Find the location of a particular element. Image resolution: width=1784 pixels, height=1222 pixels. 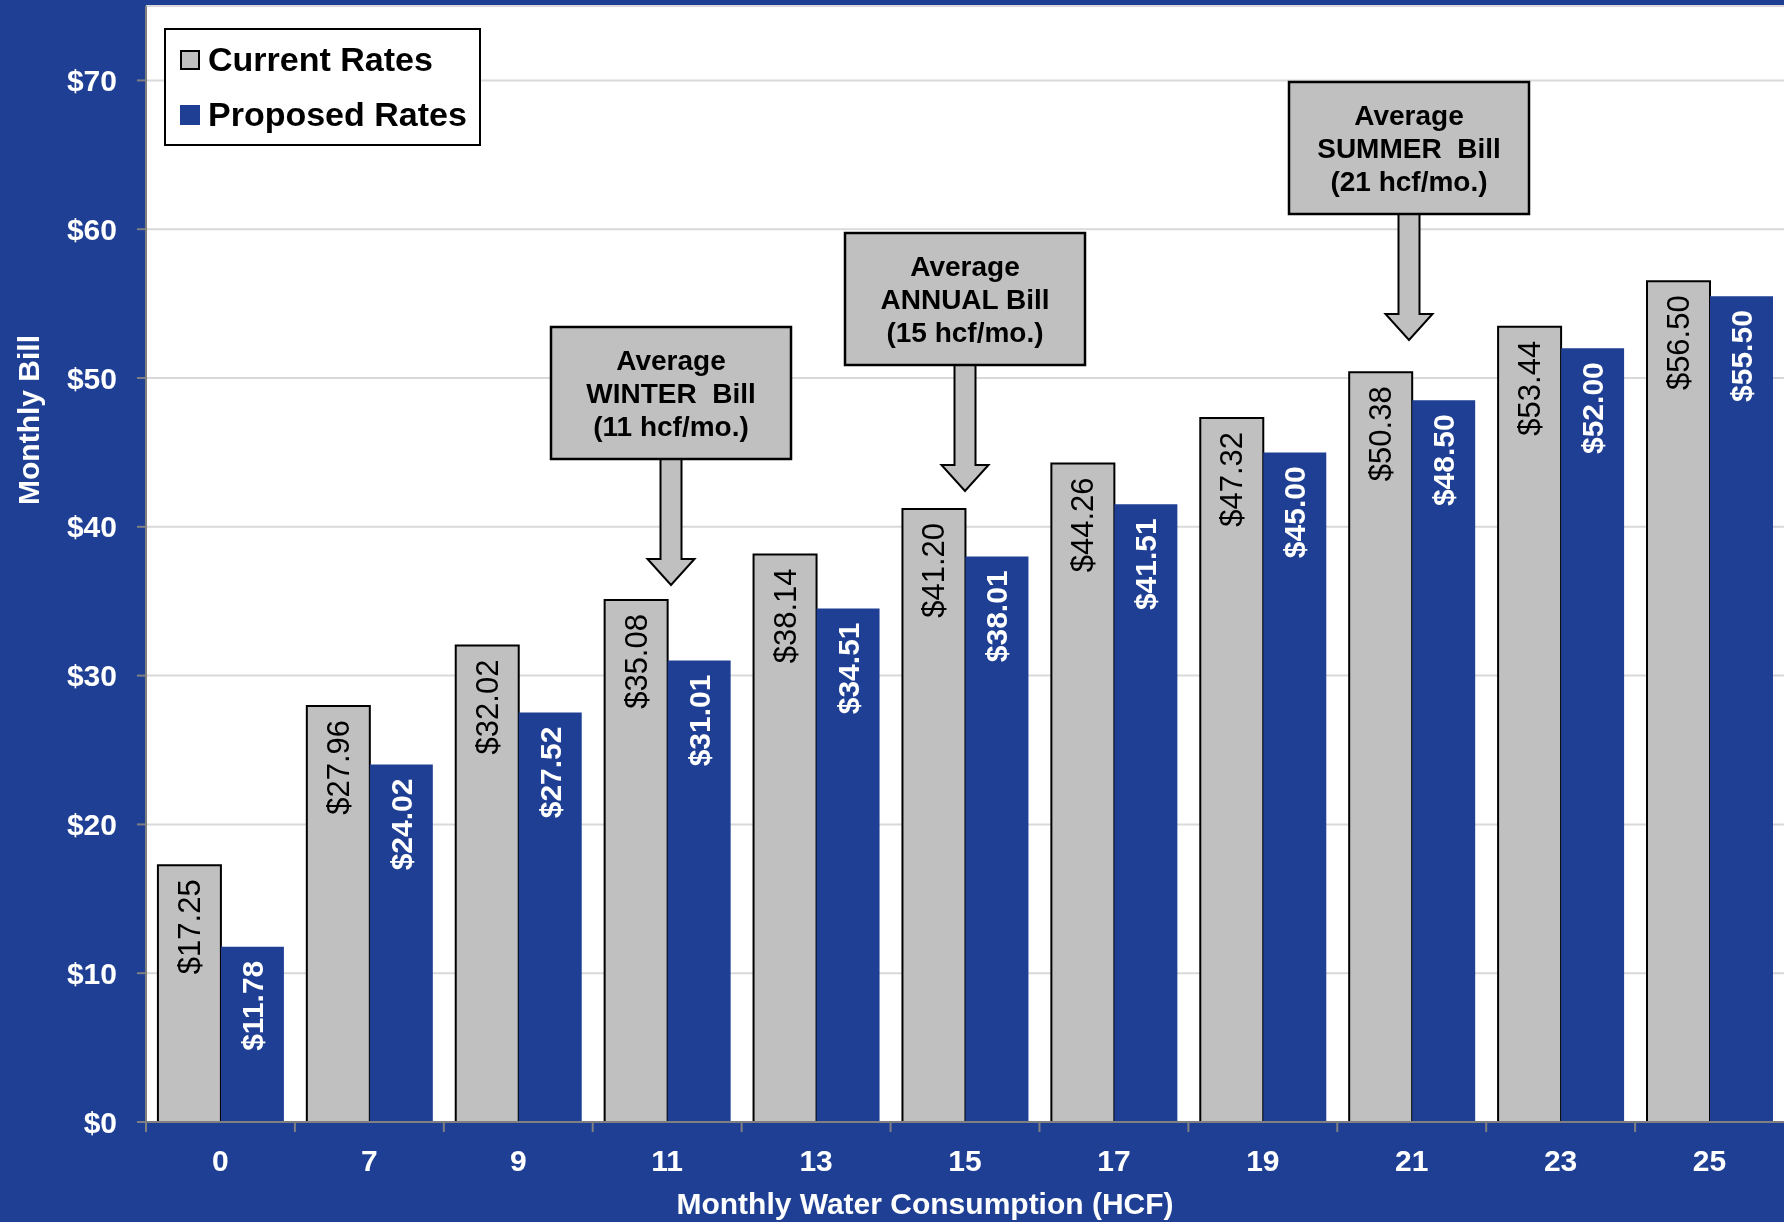

data-label: $56.50 is located at coordinates (1678, 343).